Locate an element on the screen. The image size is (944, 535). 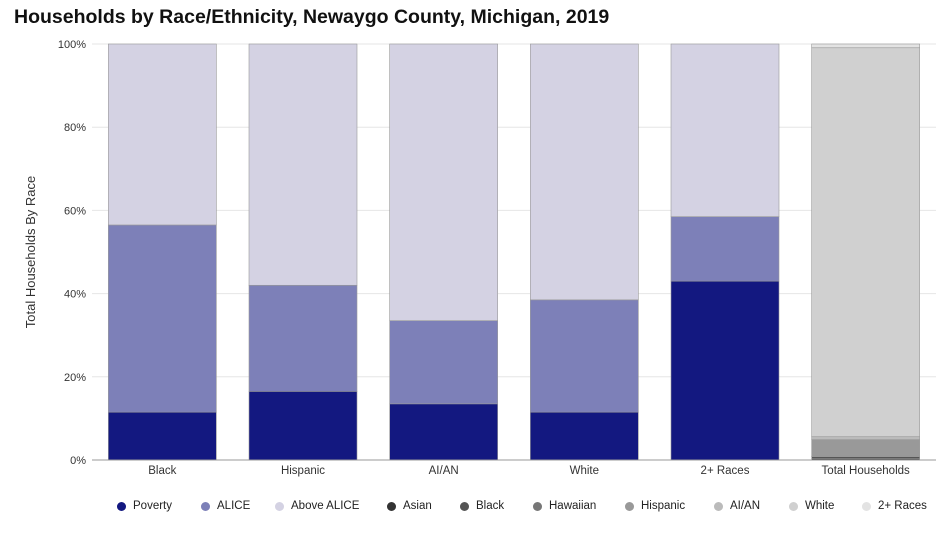
legend-item: ALICE is located at coordinates (225, 506).